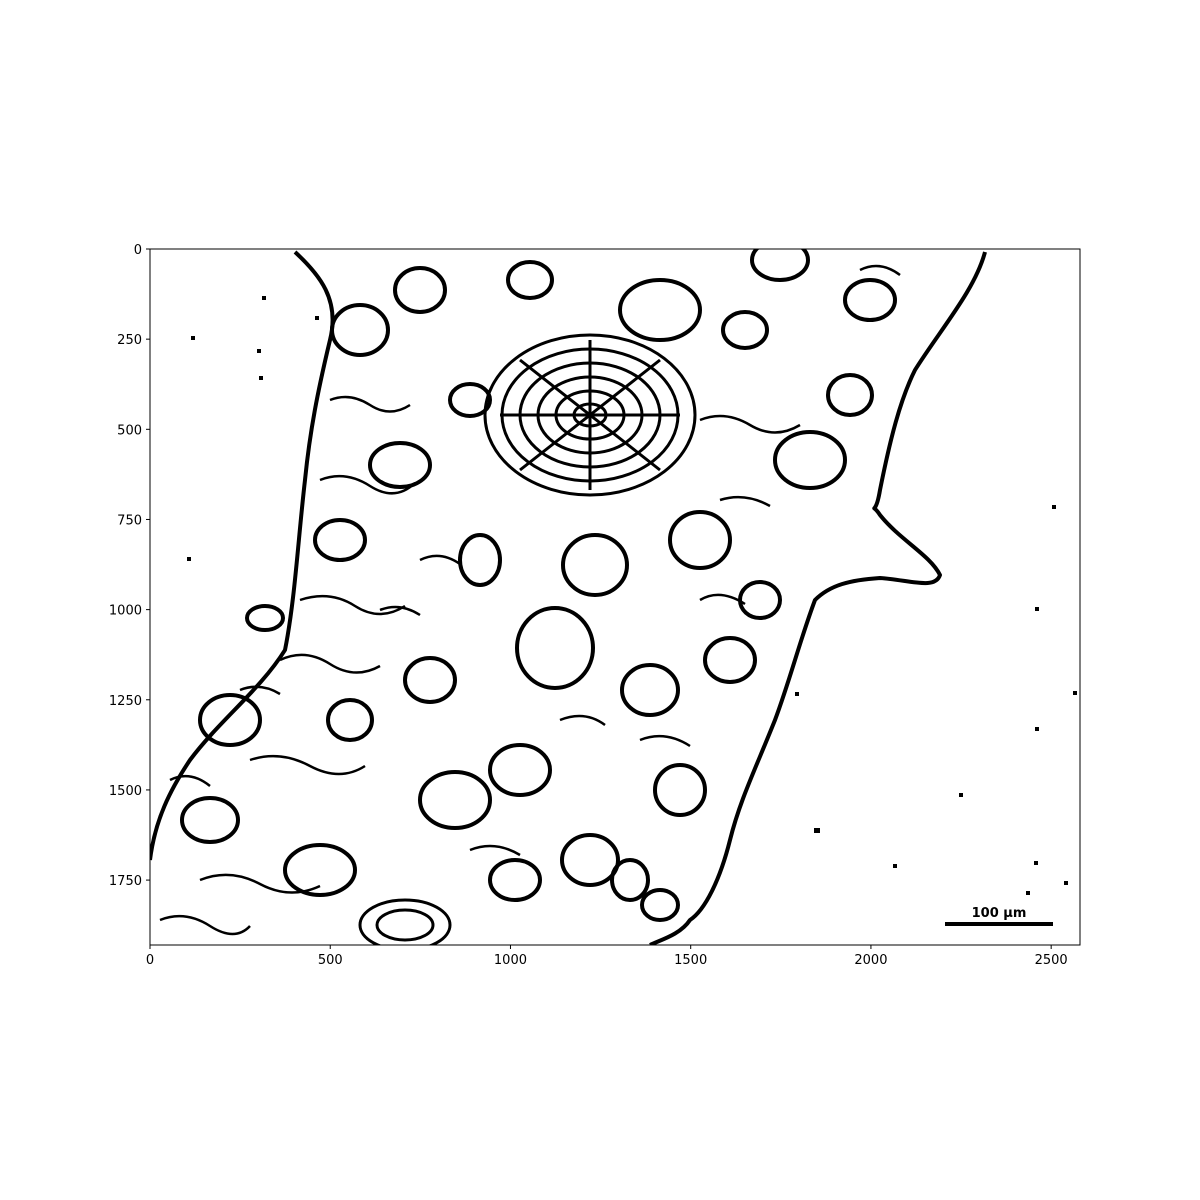 The height and width of the screenshot is (1200, 1200). I want to click on y-tick-label: 1250, so click(125, 701).